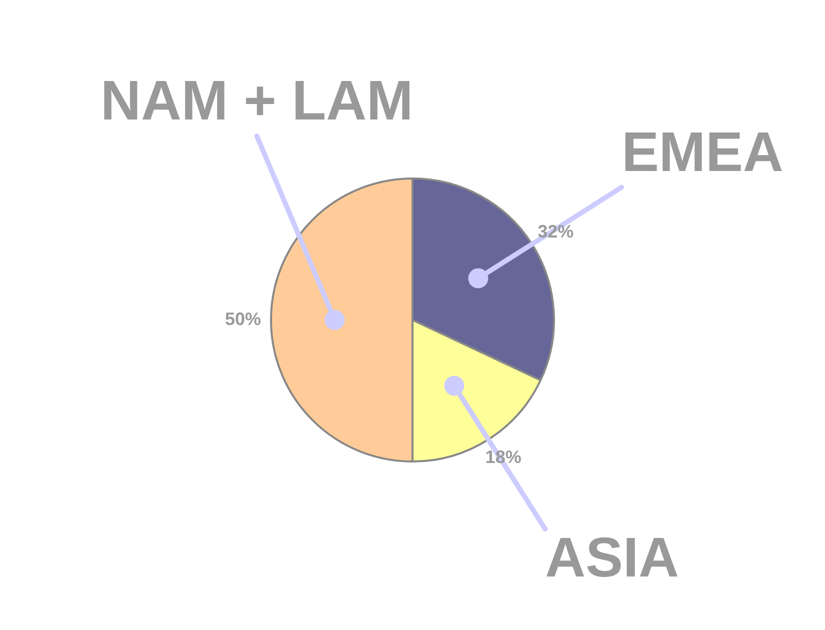  What do you see at coordinates (243, 318) in the screenshot?
I see `data-label: 50%` at bounding box center [243, 318].